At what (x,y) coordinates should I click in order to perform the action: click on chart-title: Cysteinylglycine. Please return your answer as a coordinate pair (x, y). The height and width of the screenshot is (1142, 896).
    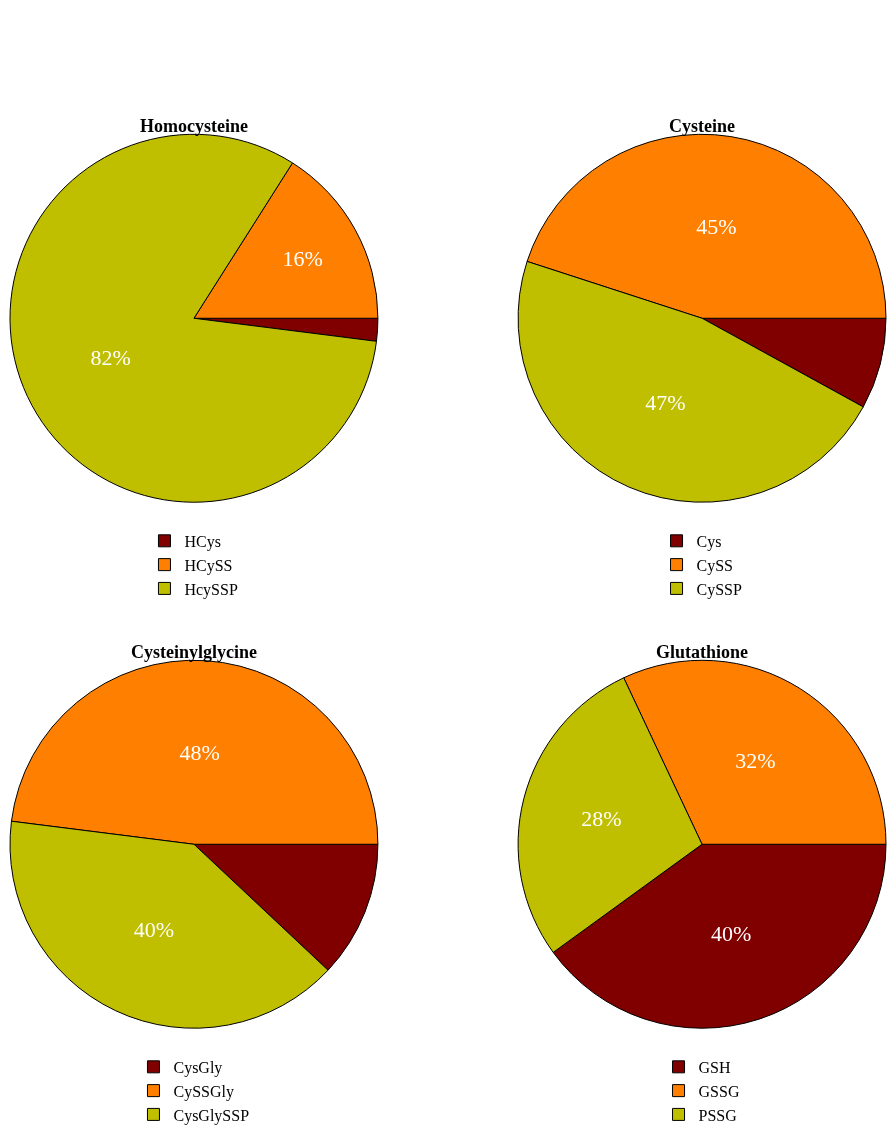
    Looking at the image, I should click on (193, 652).